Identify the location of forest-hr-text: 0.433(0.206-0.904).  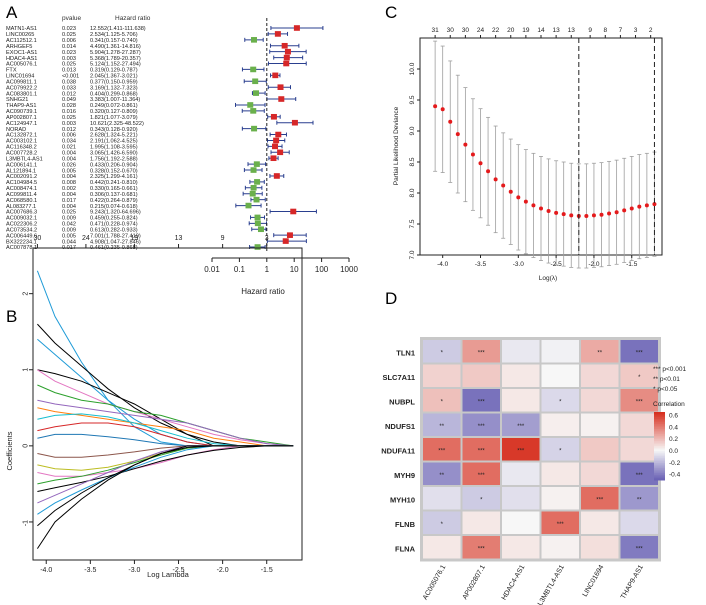
(114, 165).